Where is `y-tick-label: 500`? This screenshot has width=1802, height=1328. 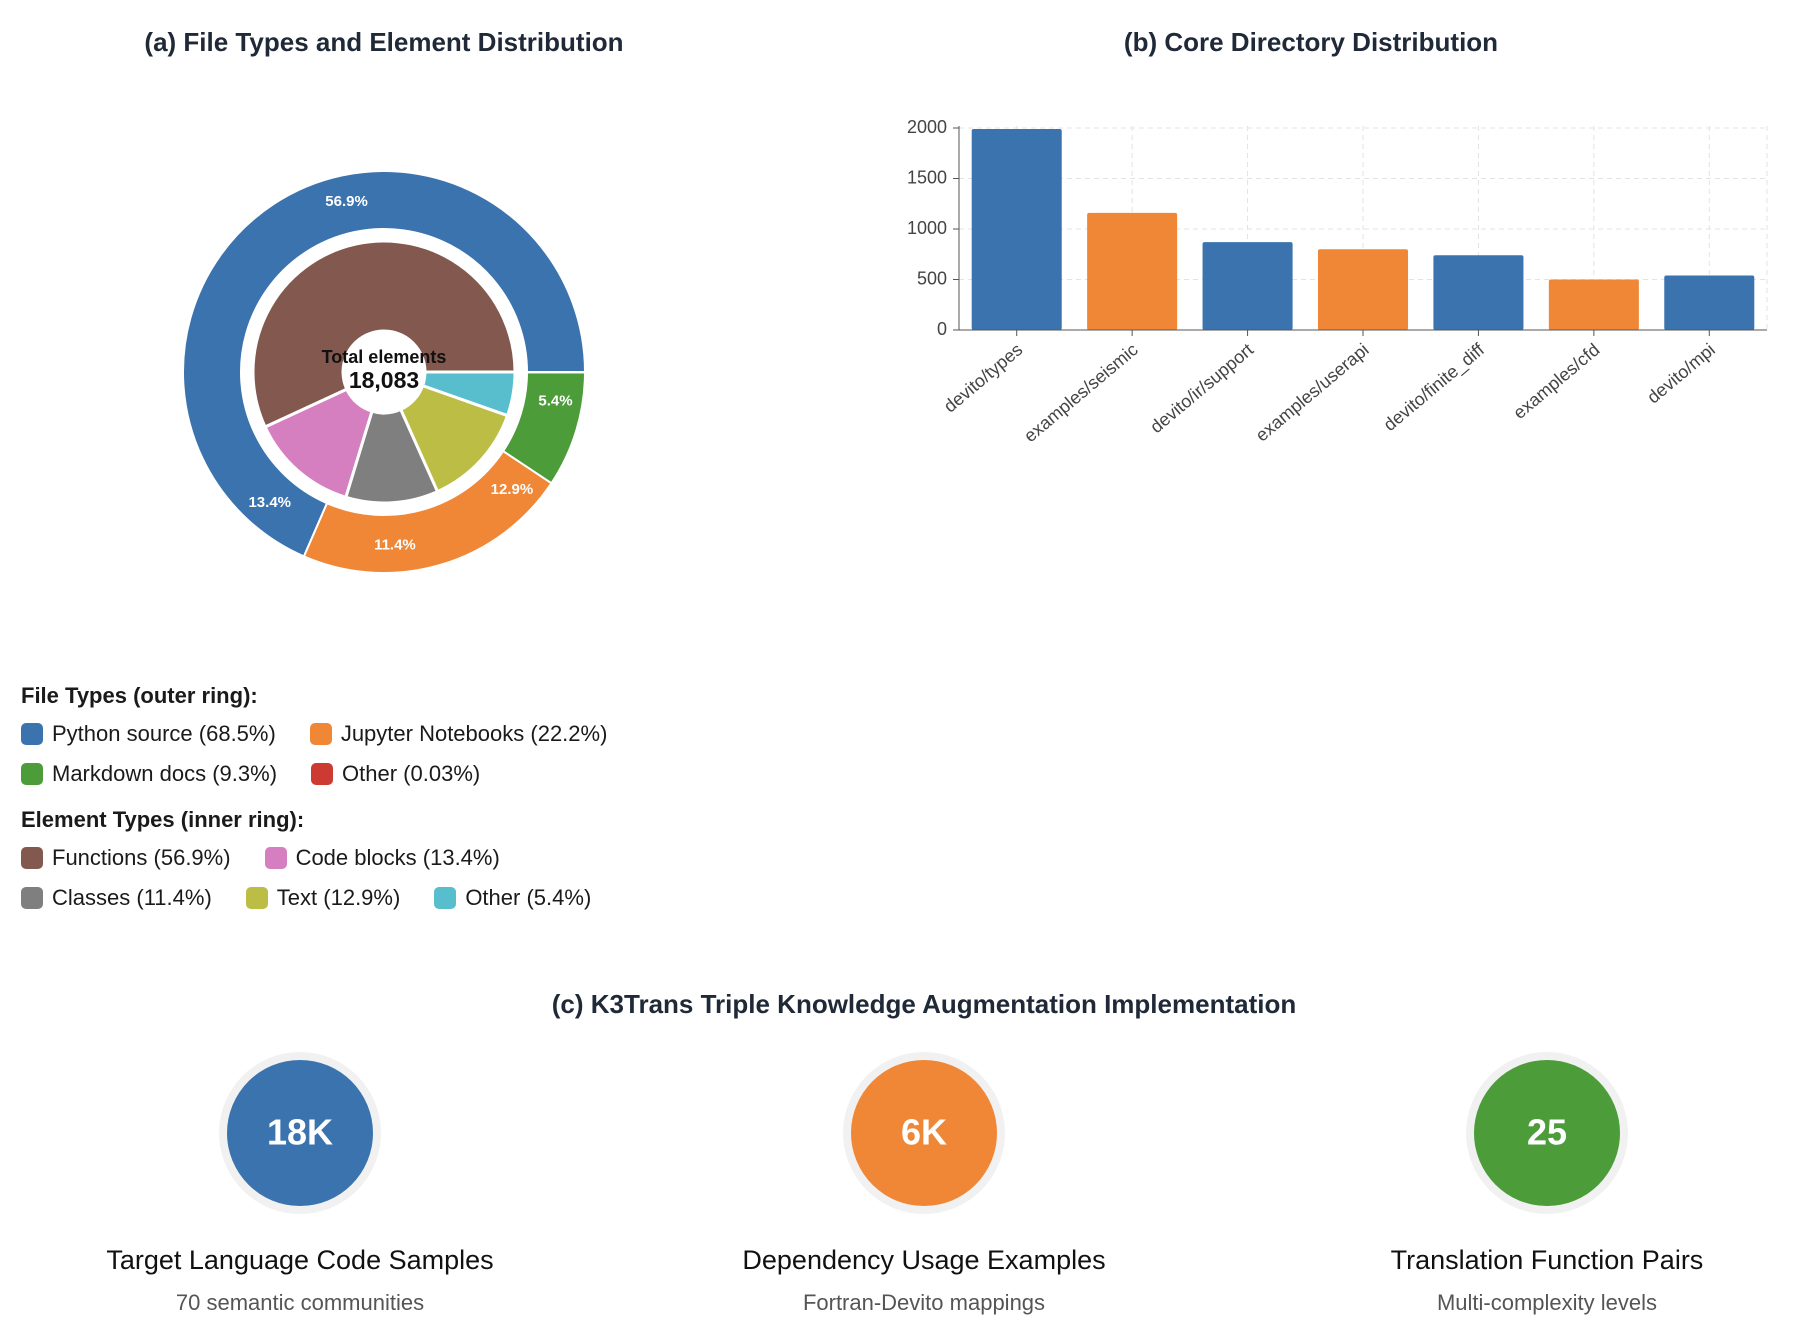 y-tick-label: 500 is located at coordinates (932, 278).